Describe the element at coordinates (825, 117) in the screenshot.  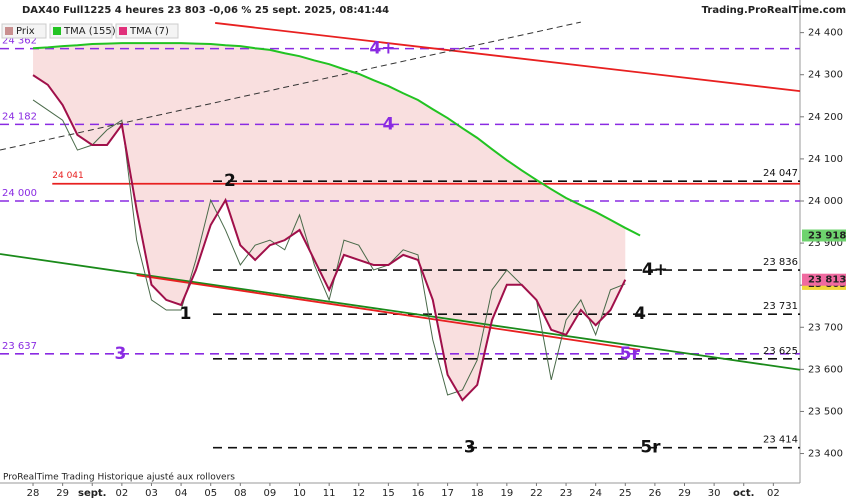
I see `y-tick-label: 24 200` at that location.